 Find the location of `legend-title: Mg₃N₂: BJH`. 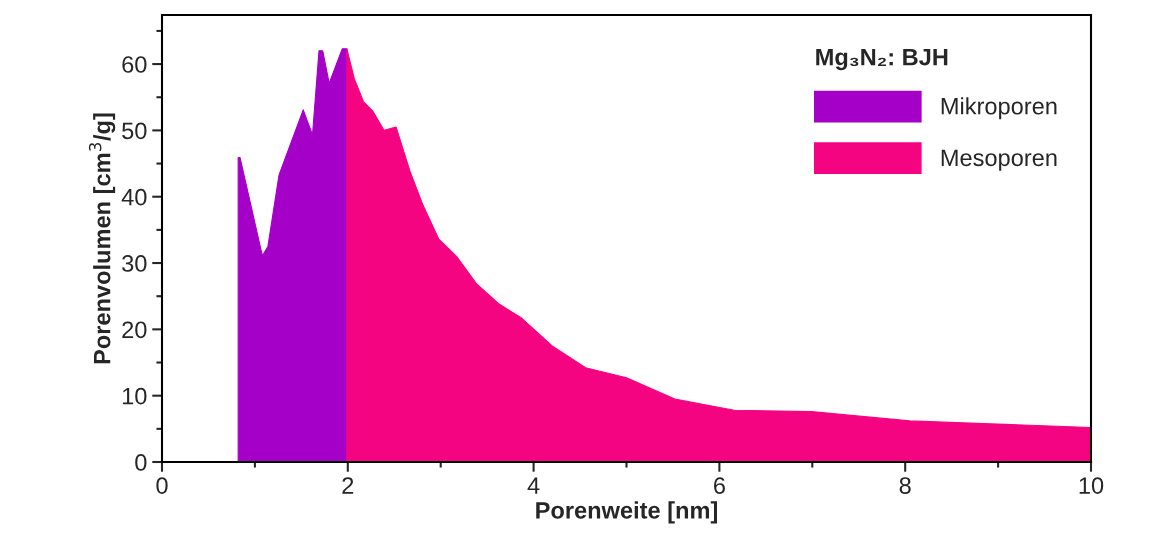

legend-title: Mg₃N₂: BJH is located at coordinates (882, 59).